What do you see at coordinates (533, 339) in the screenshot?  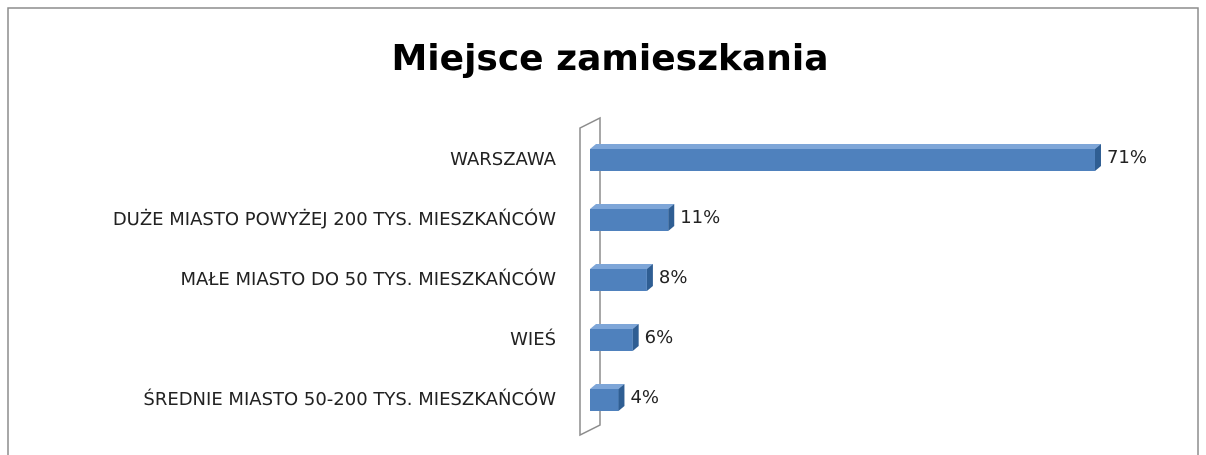 I see `y-tick-label: WIEŚ` at bounding box center [533, 339].